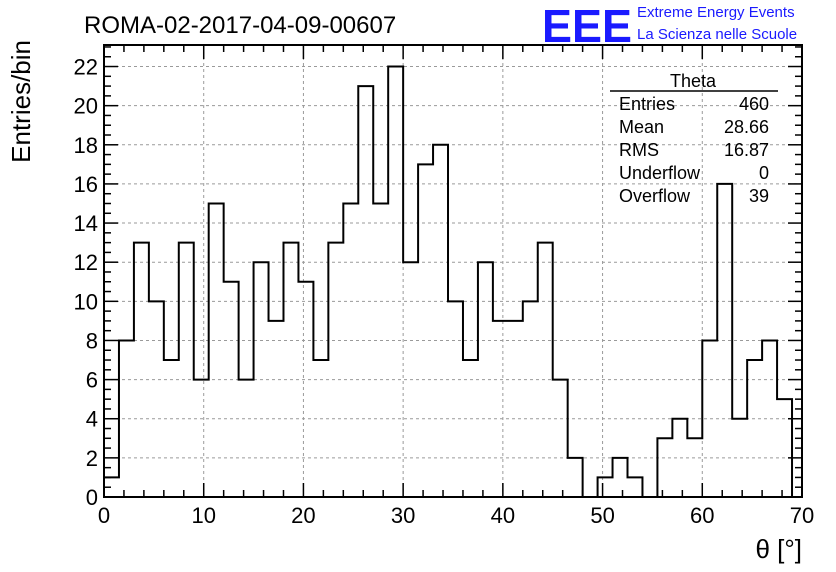 The image size is (836, 572). Describe the element at coordinates (86, 223) in the screenshot. I see `y-tick-label: 14` at that location.